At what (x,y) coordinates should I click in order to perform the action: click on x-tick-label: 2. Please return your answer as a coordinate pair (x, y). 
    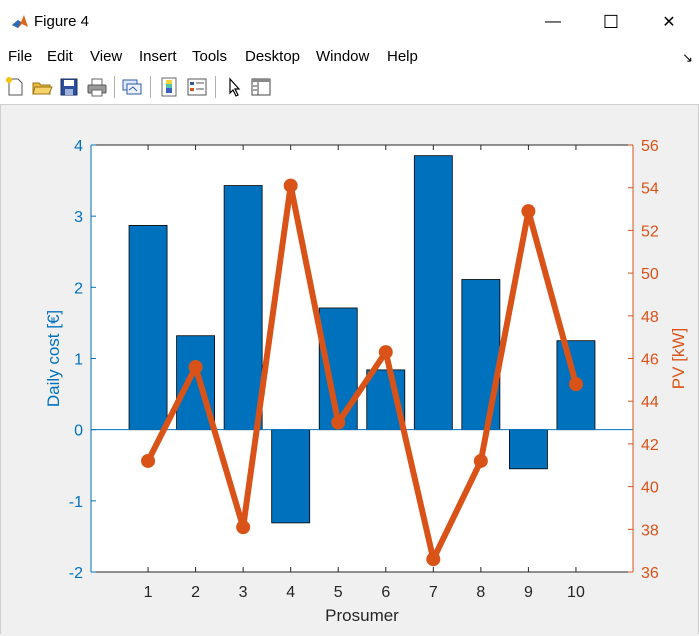
    Looking at the image, I should click on (195, 592).